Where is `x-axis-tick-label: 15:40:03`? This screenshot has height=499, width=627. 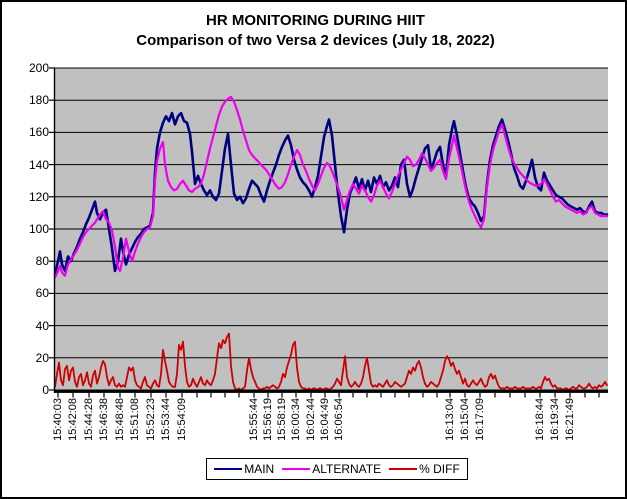 x-axis-tick-label: 15:40:03 is located at coordinates (58, 419).